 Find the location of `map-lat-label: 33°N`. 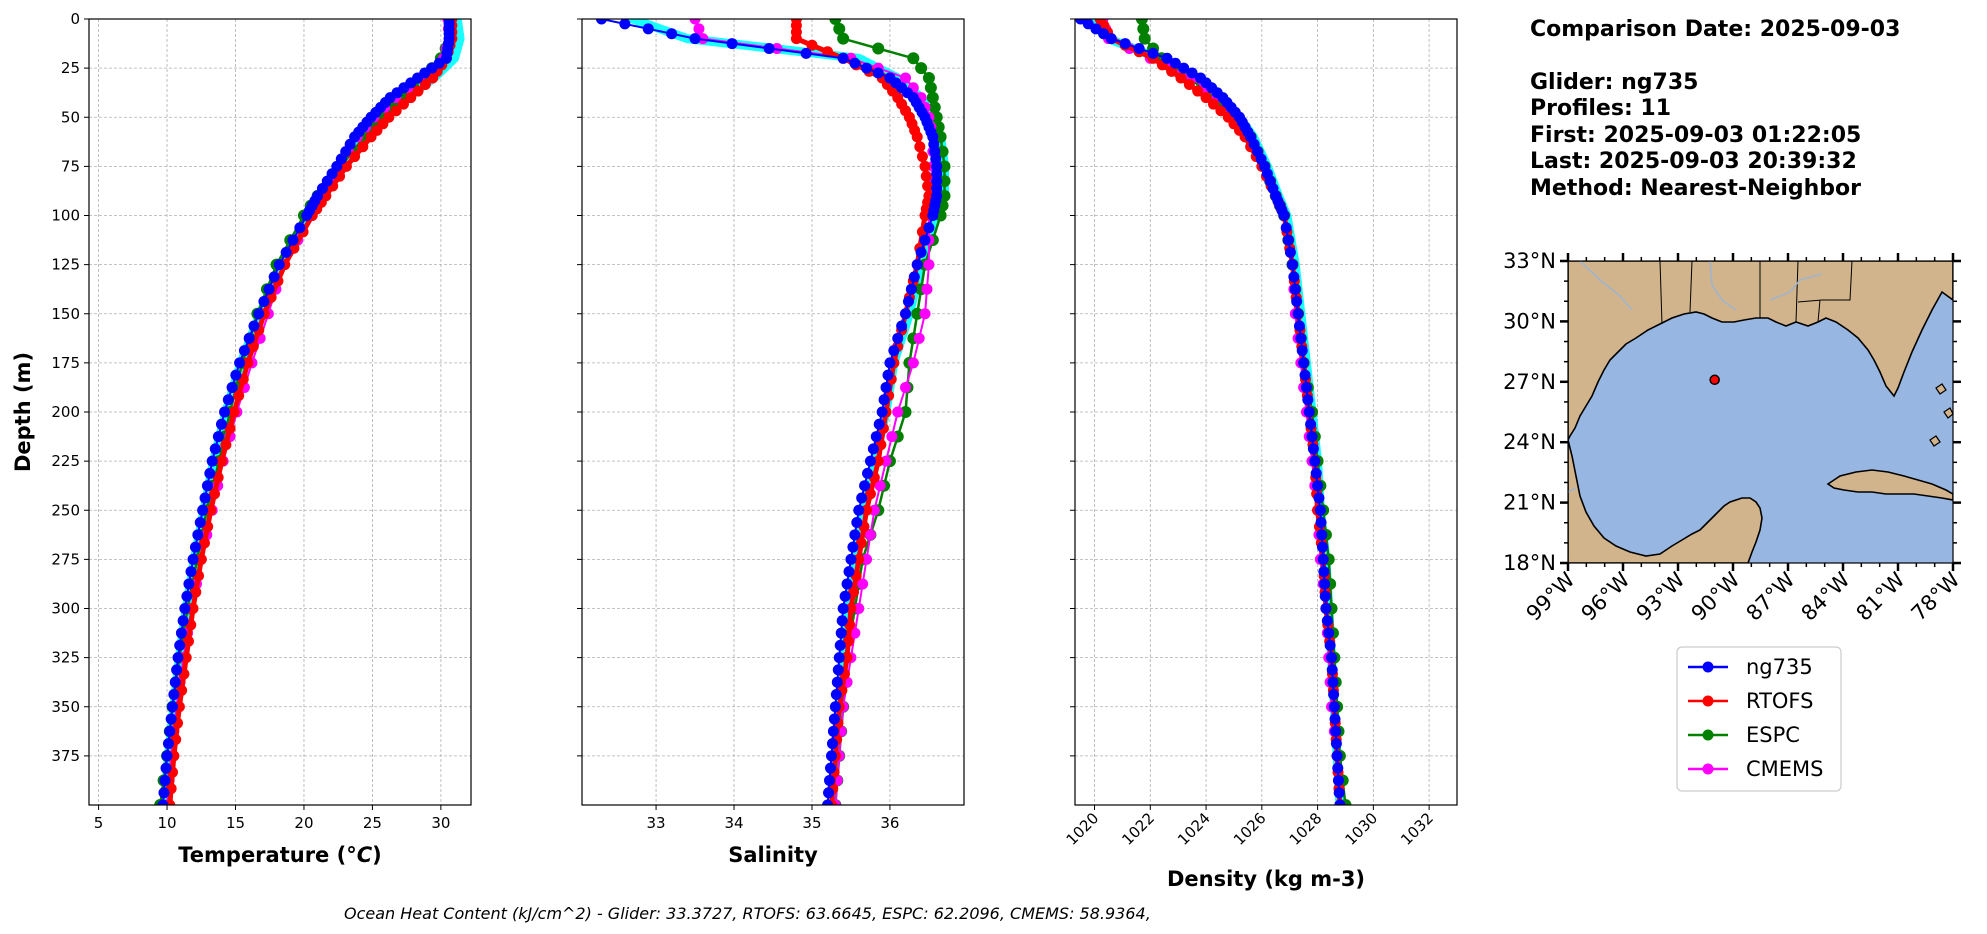

map-lat-label: 33°N is located at coordinates (1529, 261).